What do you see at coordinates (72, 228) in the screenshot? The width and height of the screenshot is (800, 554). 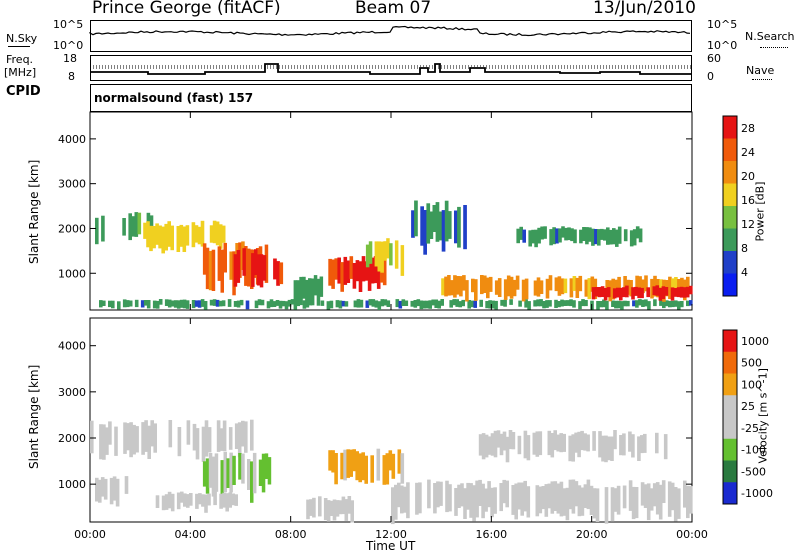 I see `y-tick-label: 2000` at bounding box center [72, 228].